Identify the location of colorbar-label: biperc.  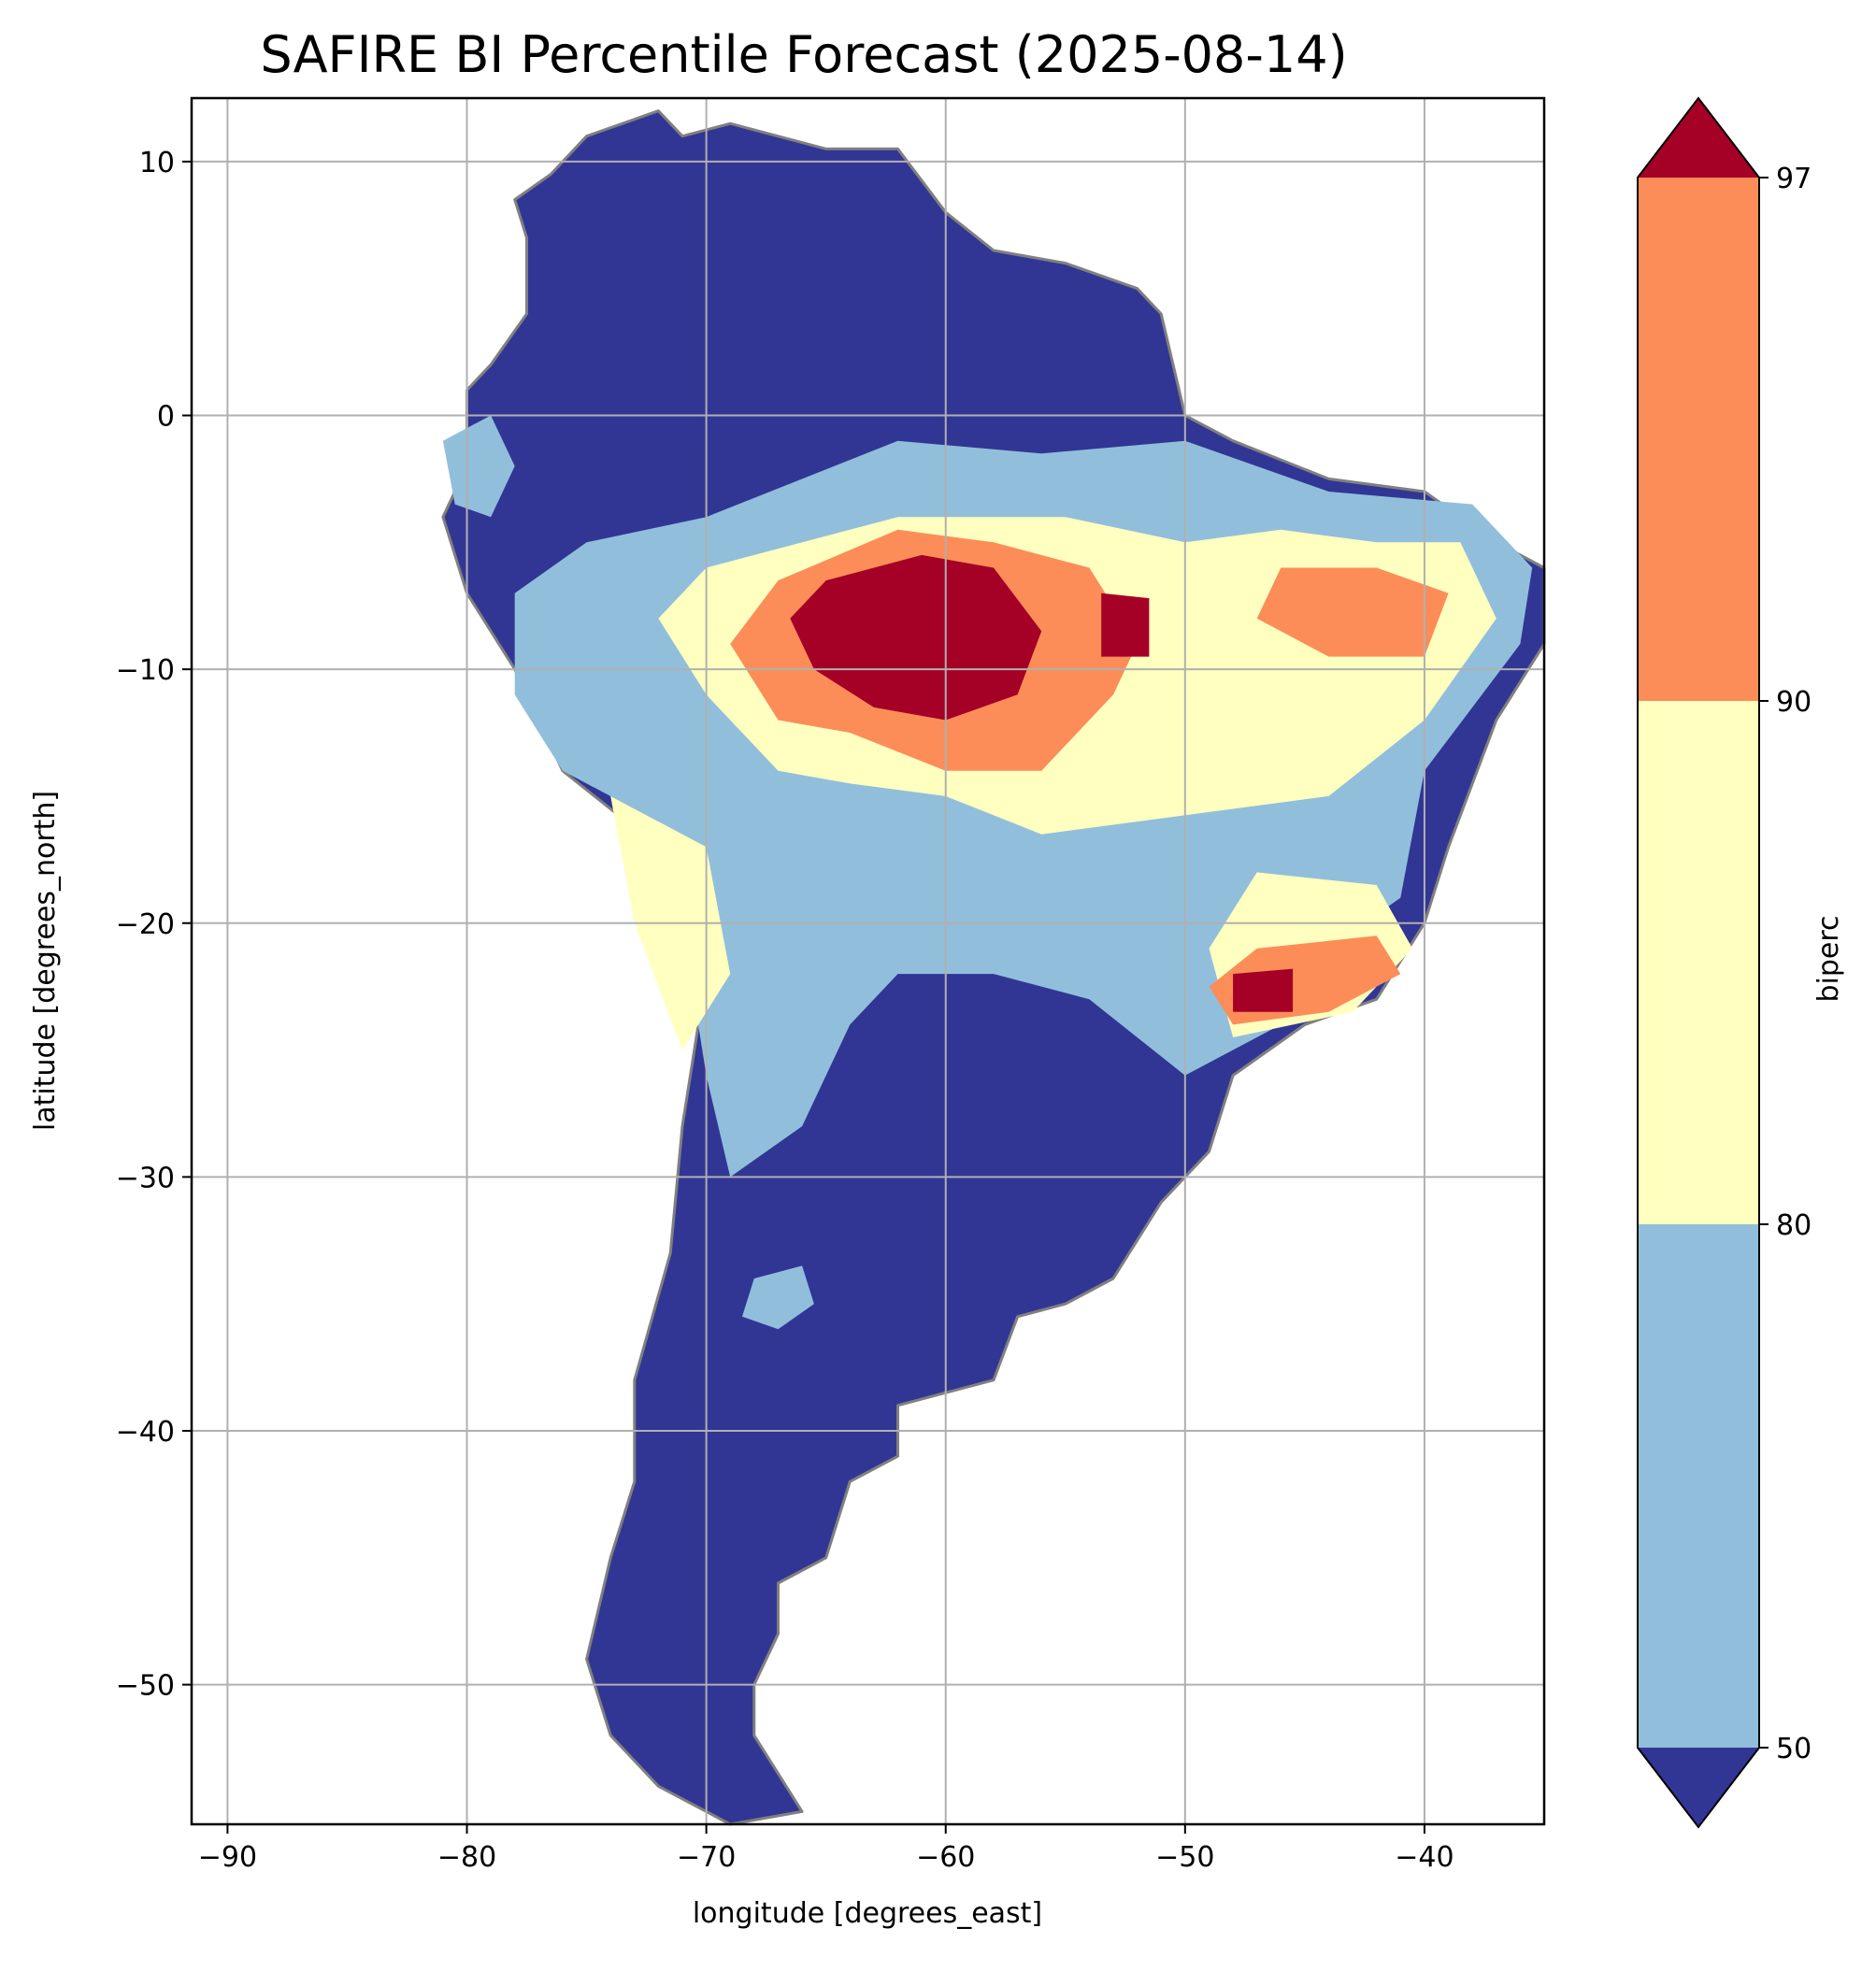
(1828, 958).